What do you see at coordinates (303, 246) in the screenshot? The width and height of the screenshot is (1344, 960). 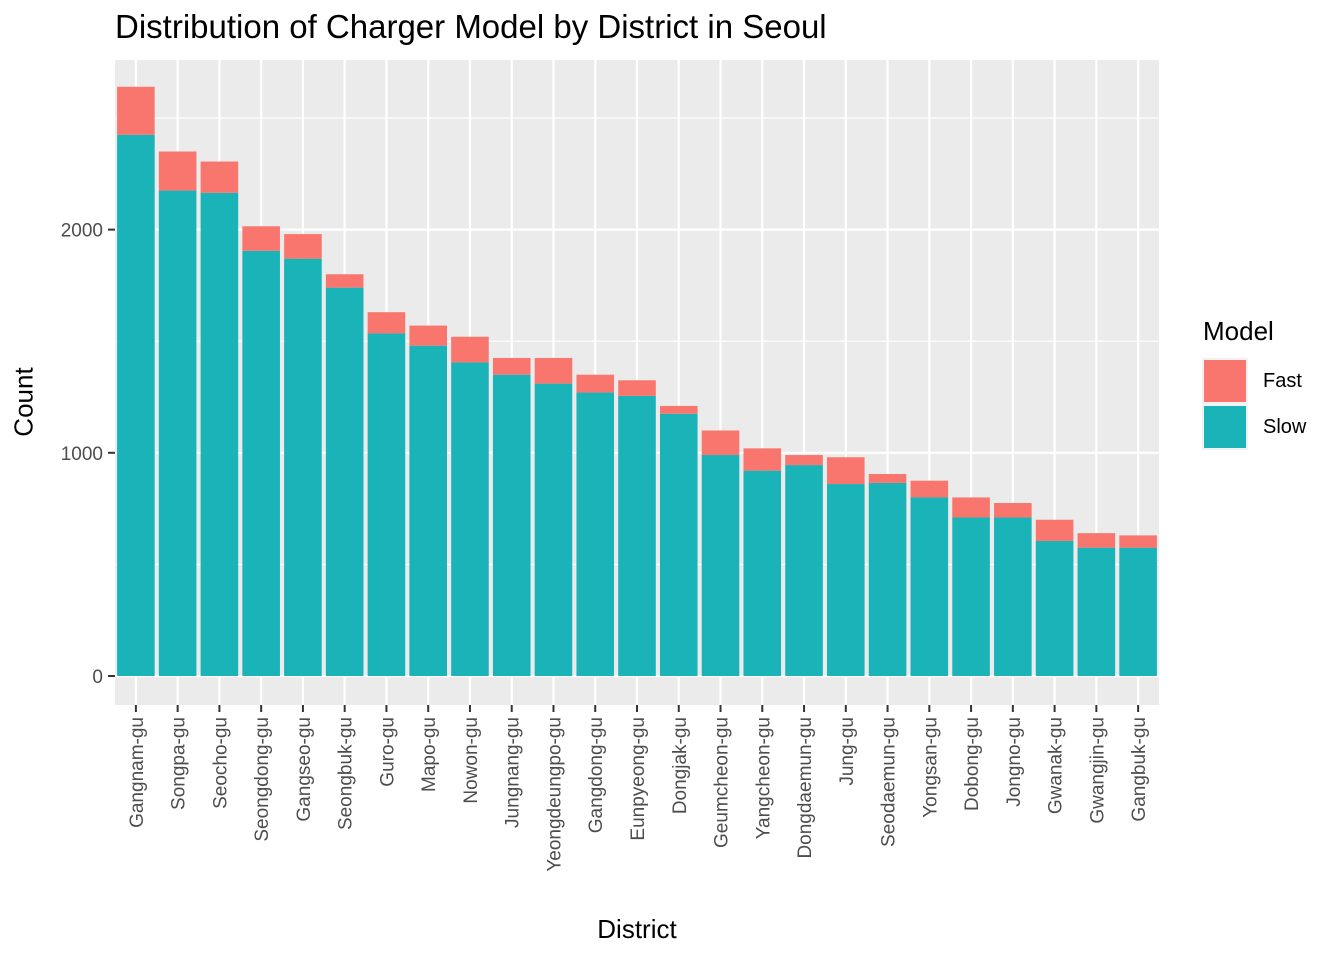 I see `bar-fast-Gangseo-gu` at bounding box center [303, 246].